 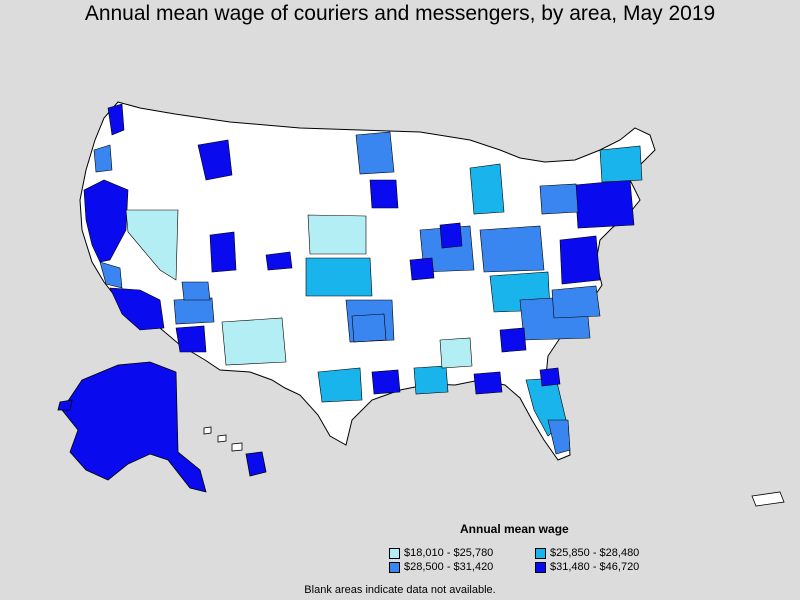 I want to click on region-florida-south, so click(x=559, y=437).